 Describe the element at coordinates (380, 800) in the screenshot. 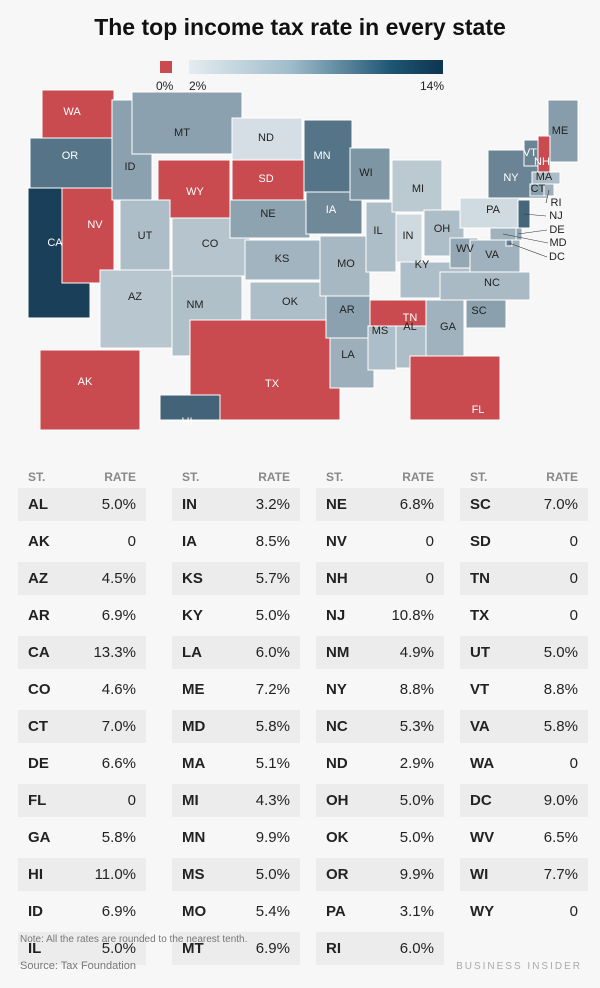

I see `table-row: OH 5.0%` at that location.